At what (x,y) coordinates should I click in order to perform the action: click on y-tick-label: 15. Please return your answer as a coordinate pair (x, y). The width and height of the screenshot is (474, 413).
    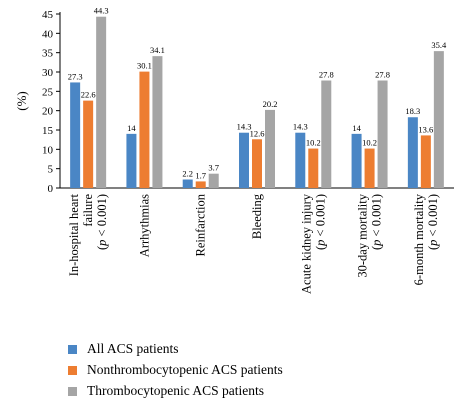
    Looking at the image, I should click on (48, 131).